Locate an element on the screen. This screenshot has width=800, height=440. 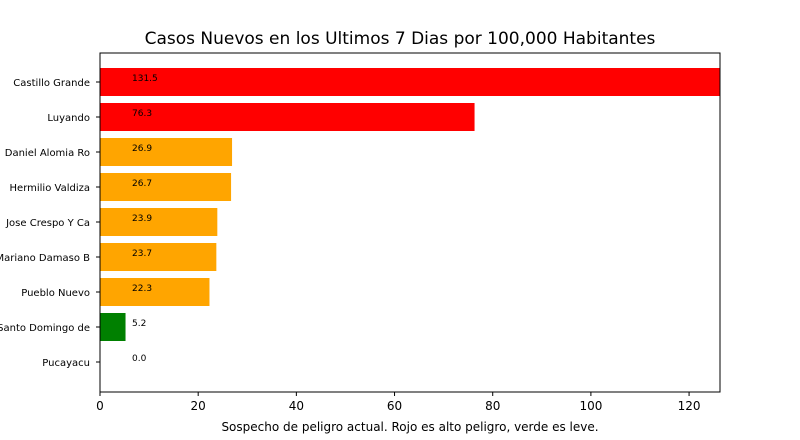
value-label-5: 23.7 is located at coordinates (142, 254).